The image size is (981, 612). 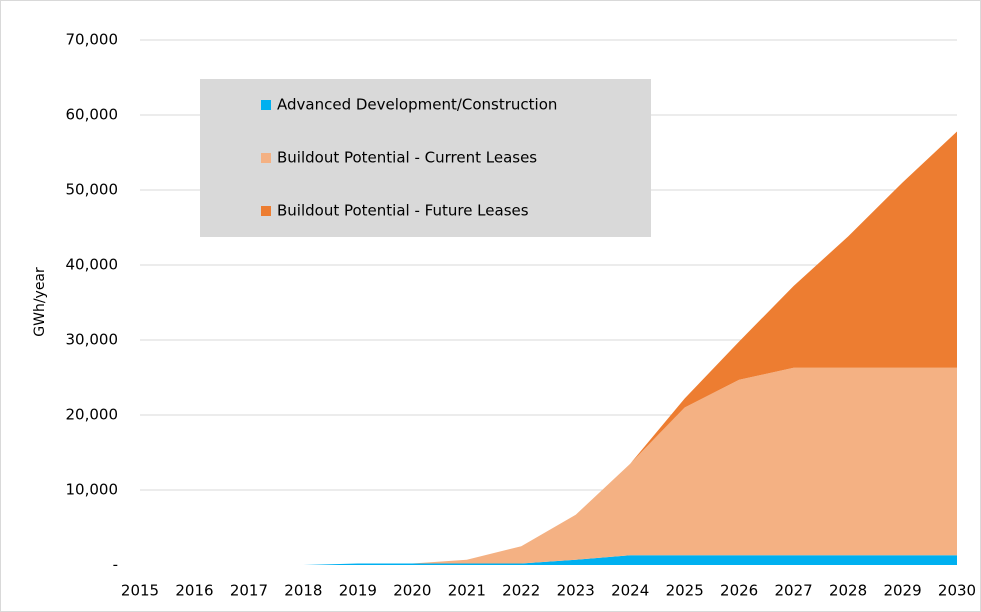 I want to click on area, so click(x=548, y=560).